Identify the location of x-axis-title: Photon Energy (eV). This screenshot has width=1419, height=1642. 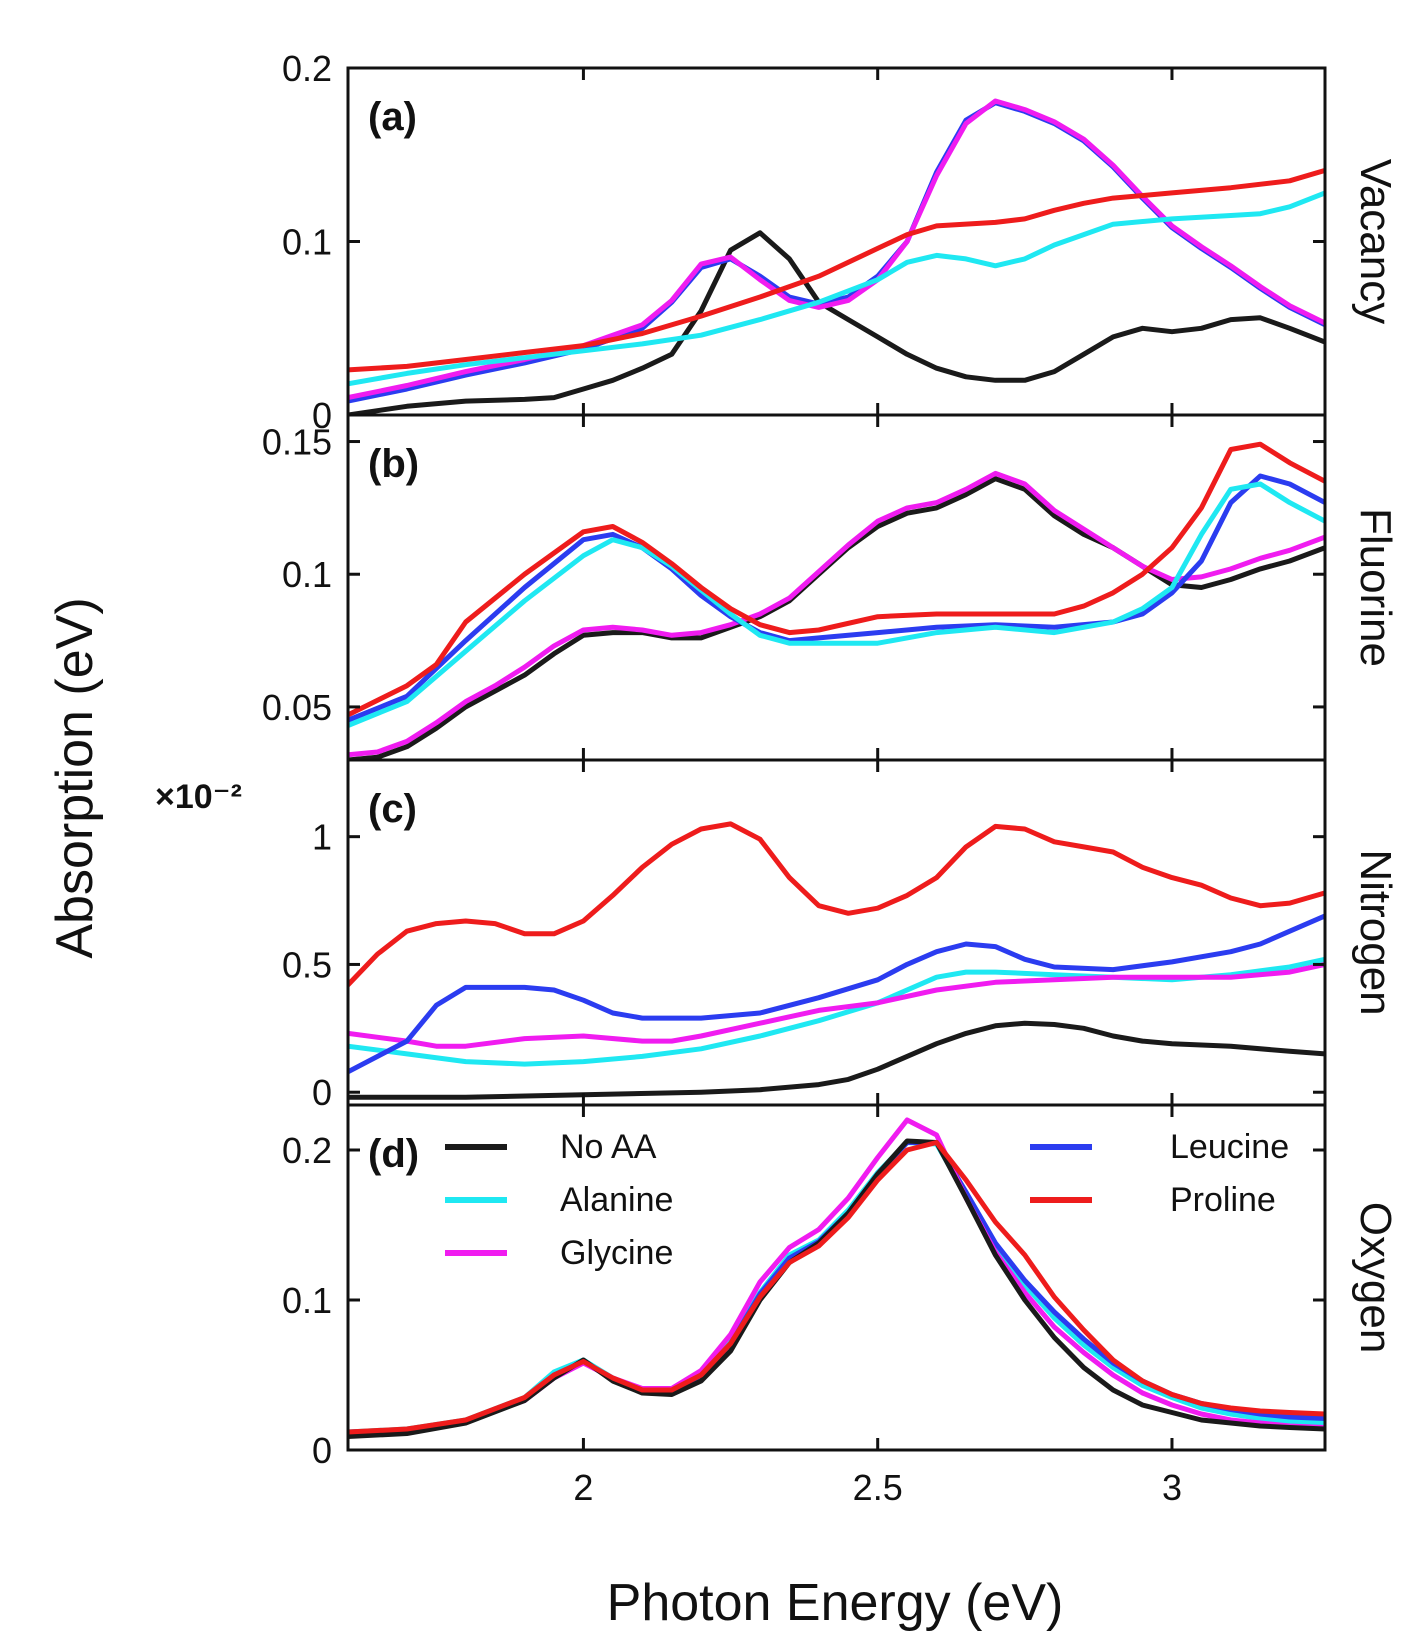
(835, 1603).